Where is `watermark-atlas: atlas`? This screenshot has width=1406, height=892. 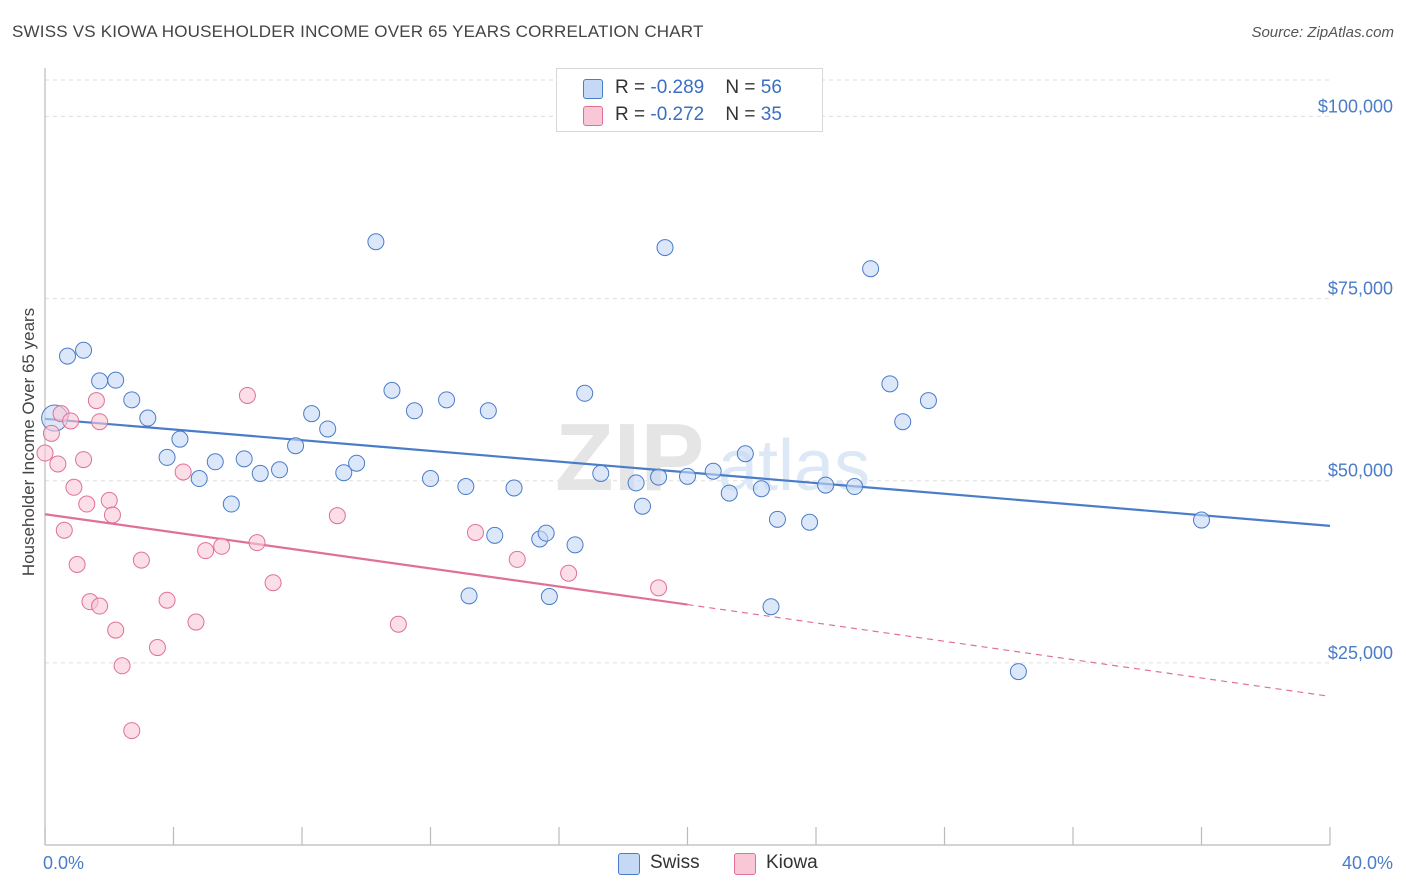 watermark-atlas: atlas is located at coordinates (794, 466).